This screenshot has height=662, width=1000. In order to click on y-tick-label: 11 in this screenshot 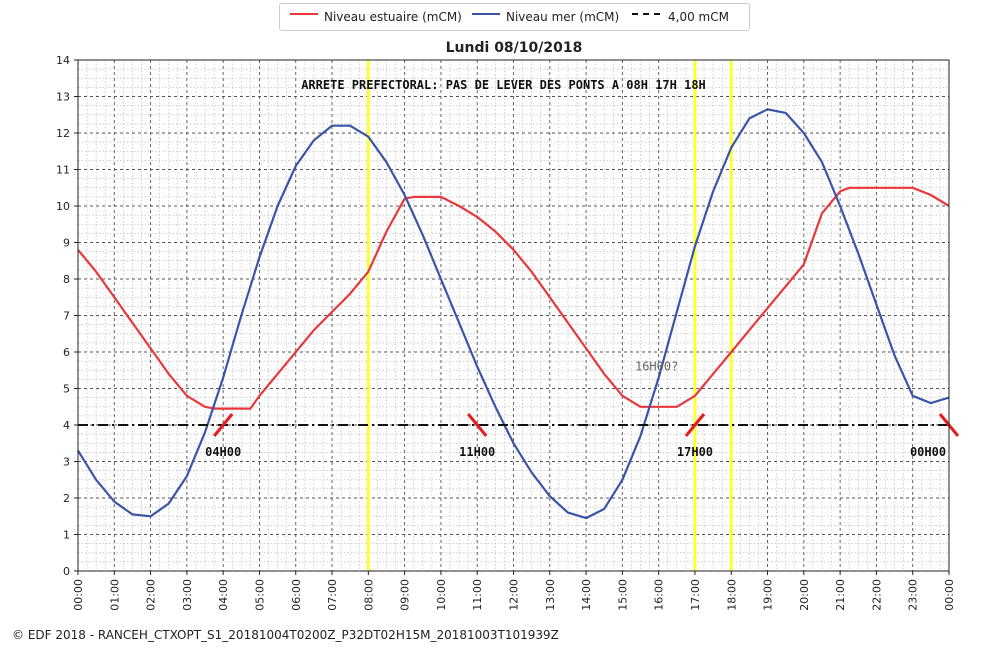, I will do `click(63, 170)`.